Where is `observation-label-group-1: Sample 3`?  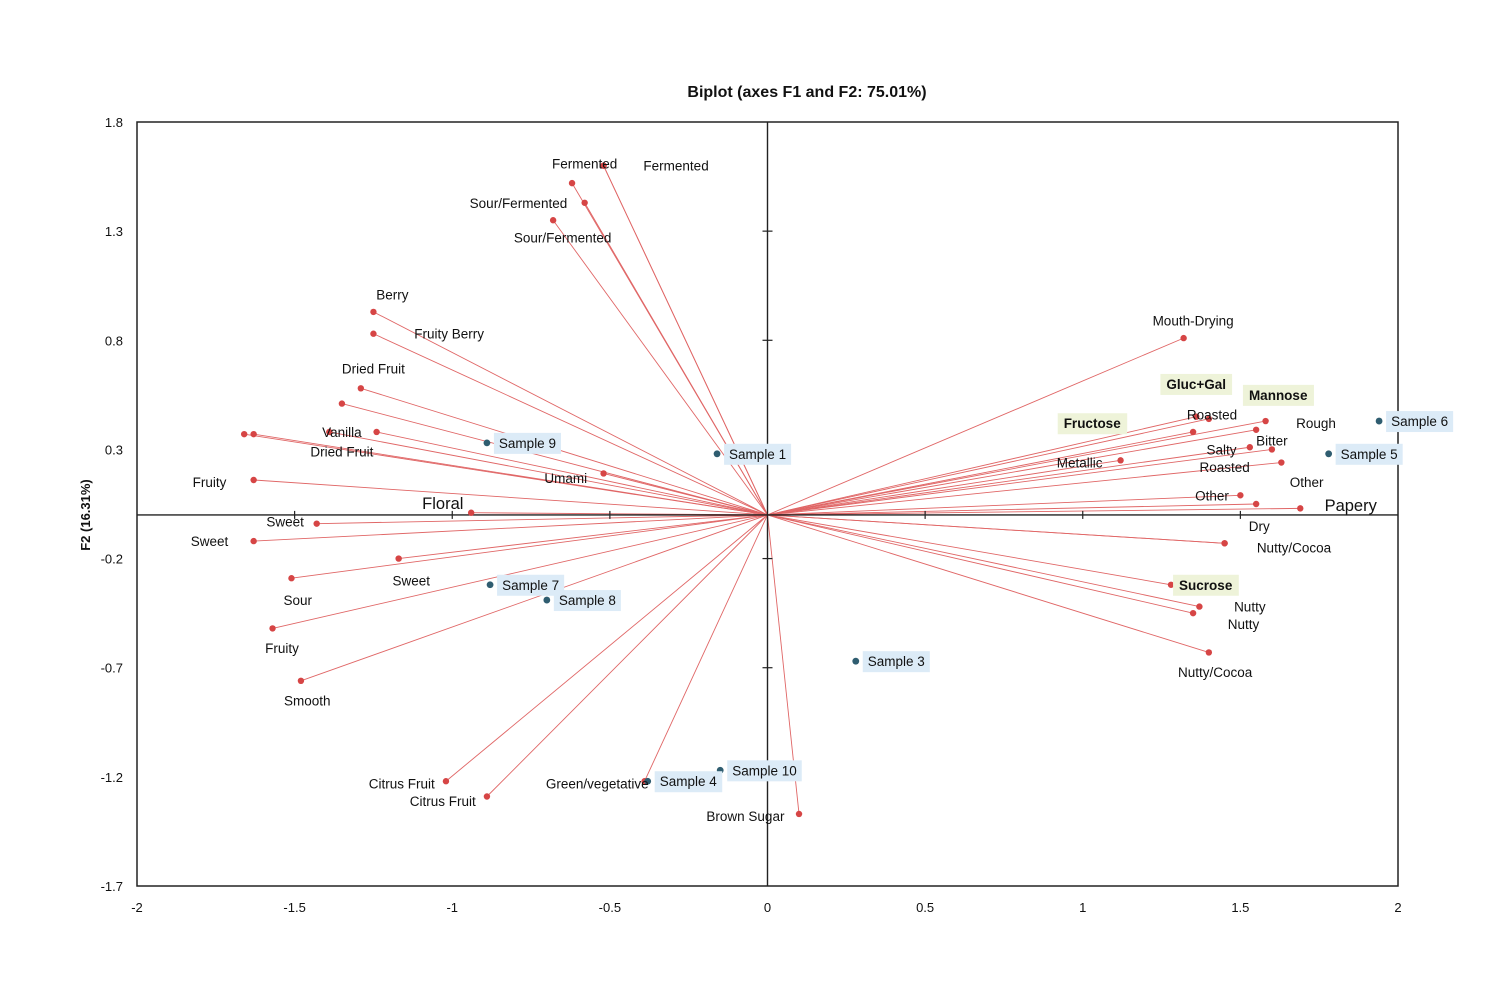 observation-label-group-1: Sample 3 is located at coordinates (896, 662).